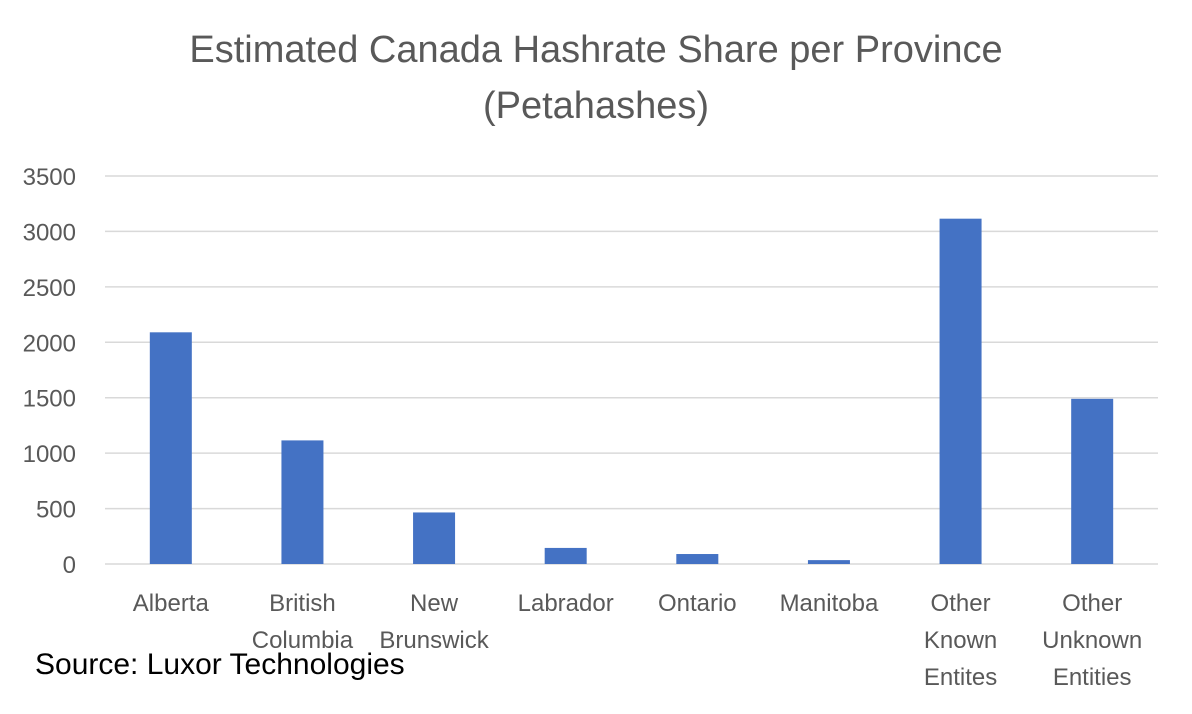 This screenshot has width=1192, height=714. What do you see at coordinates (49, 288) in the screenshot?
I see `y-tick-label: 2500` at bounding box center [49, 288].